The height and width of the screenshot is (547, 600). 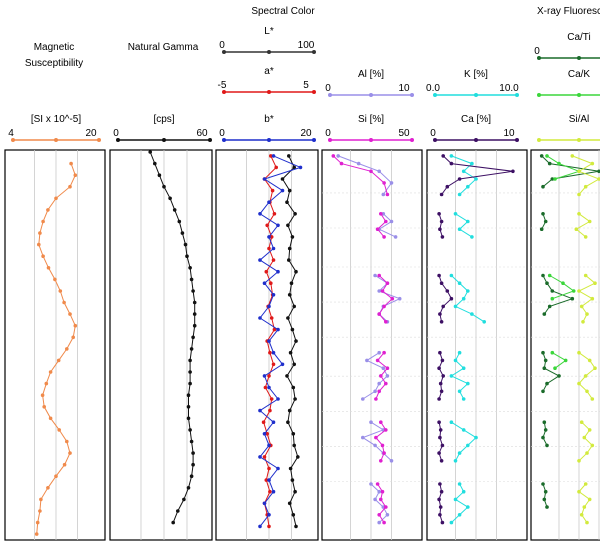 What do you see at coordinates (464, 441) in the screenshot?
I see `series-line-k` at bounding box center [464, 441].